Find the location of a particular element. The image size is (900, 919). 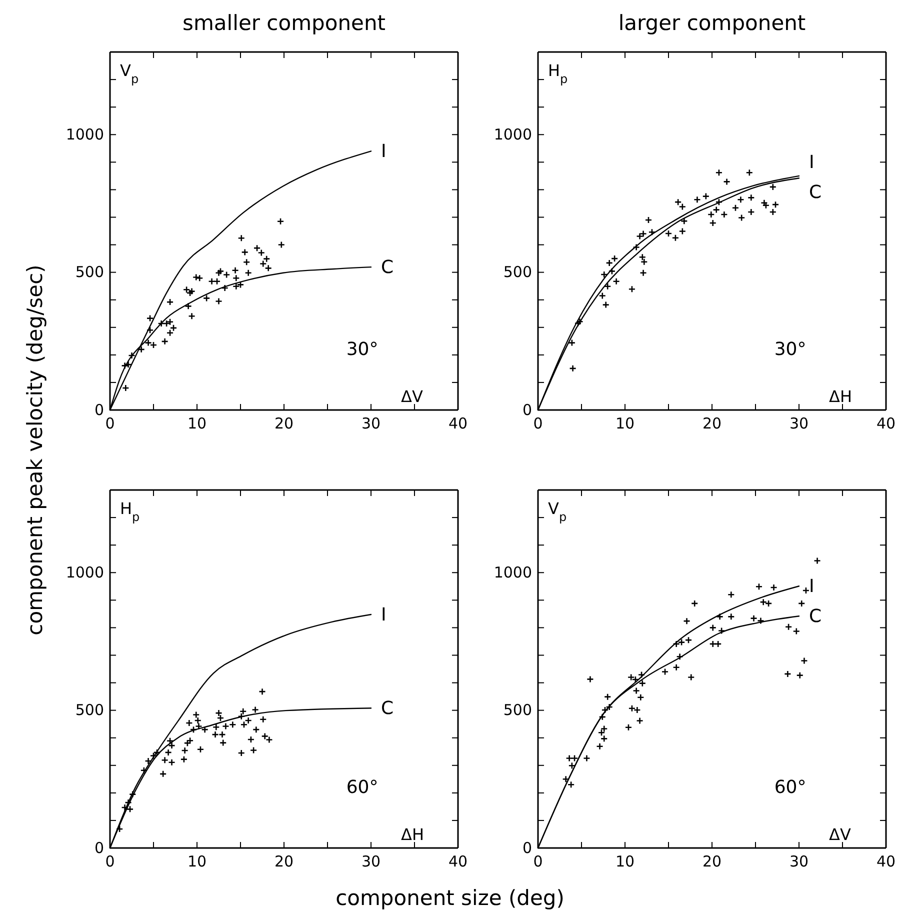

chart-title: larger component is located at coordinates (712, 23).